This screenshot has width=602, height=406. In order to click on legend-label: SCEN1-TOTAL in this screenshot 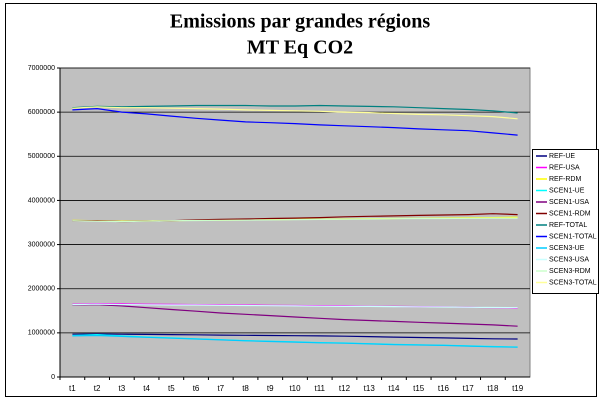, I will do `click(573, 236)`.